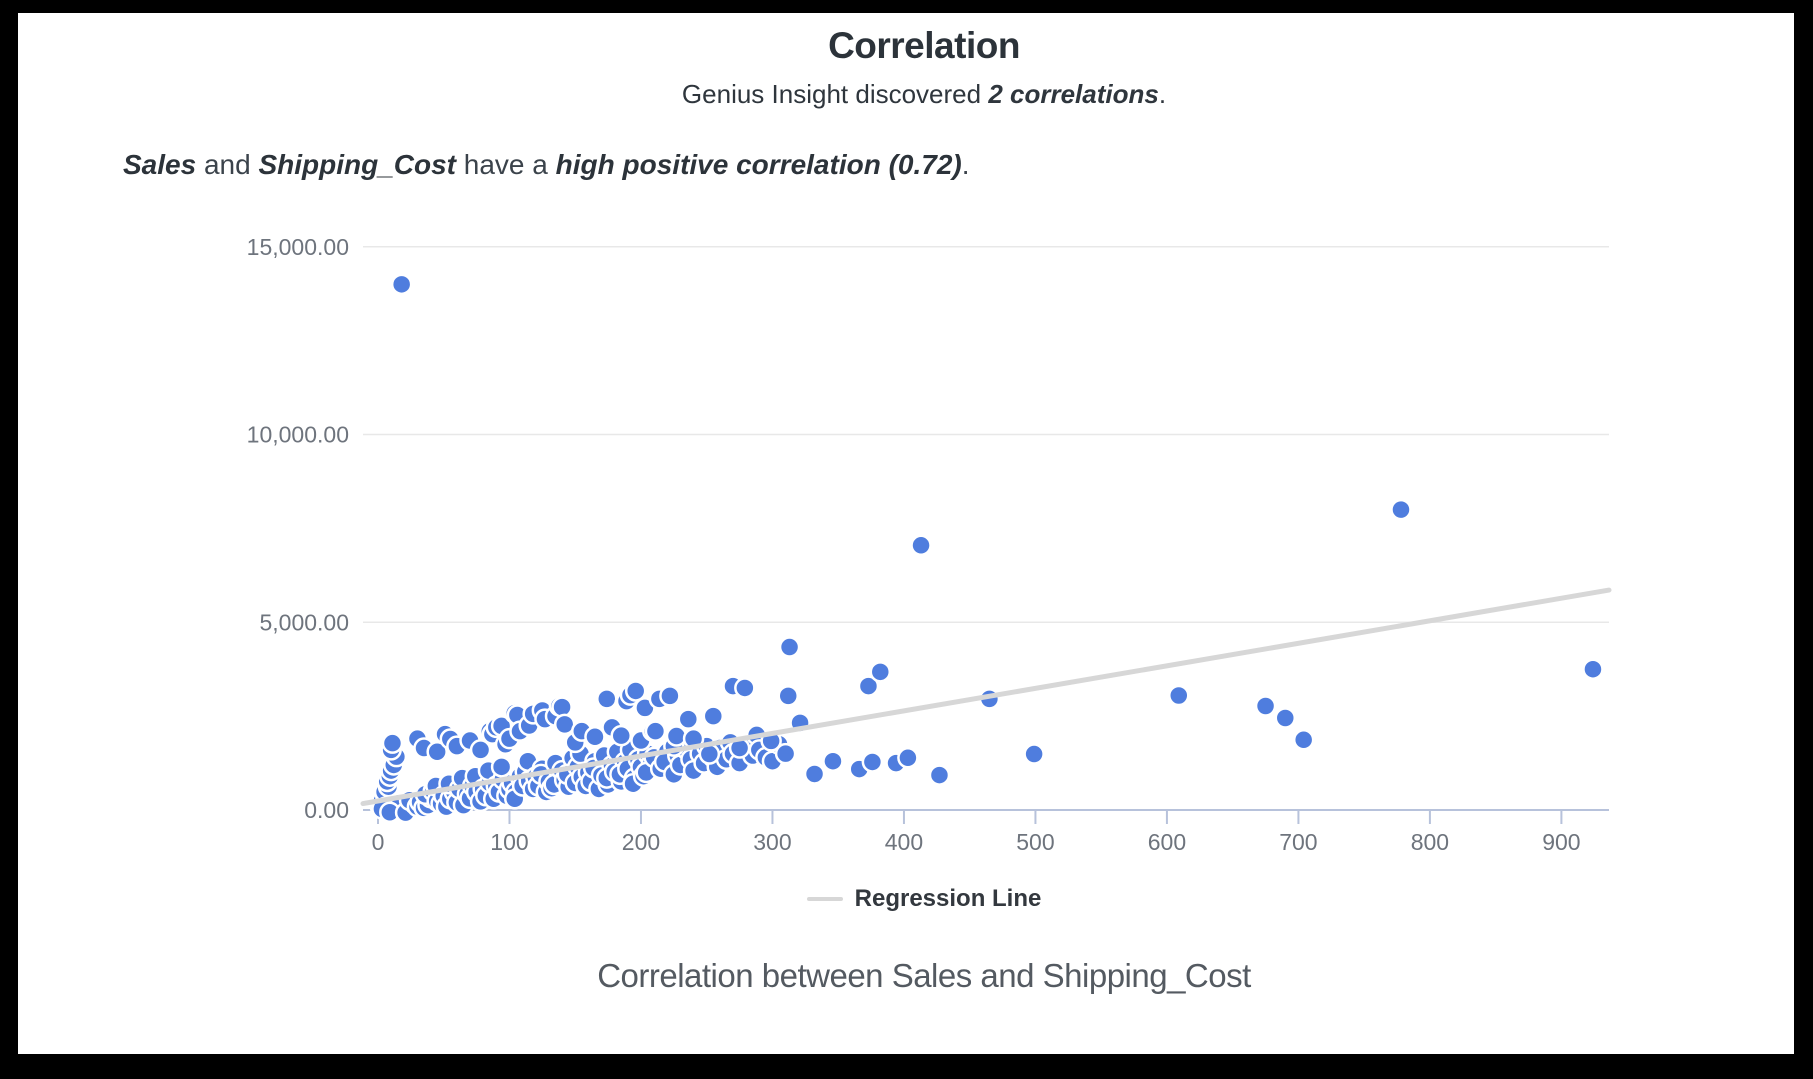 This screenshot has height=1079, width=1813. Describe the element at coordinates (835, 94) in the screenshot. I see `insight-summary-prefix: Genius Insight discovered` at that location.